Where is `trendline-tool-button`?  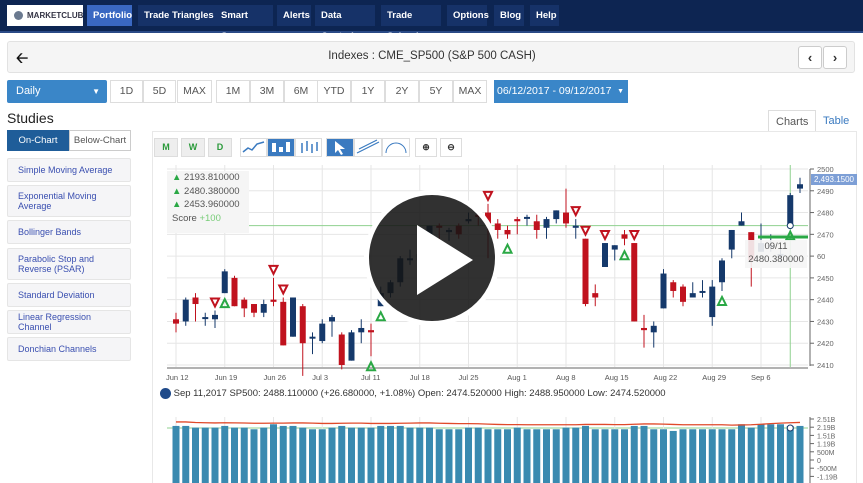
trendline-tool-button is located at coordinates (368, 147).